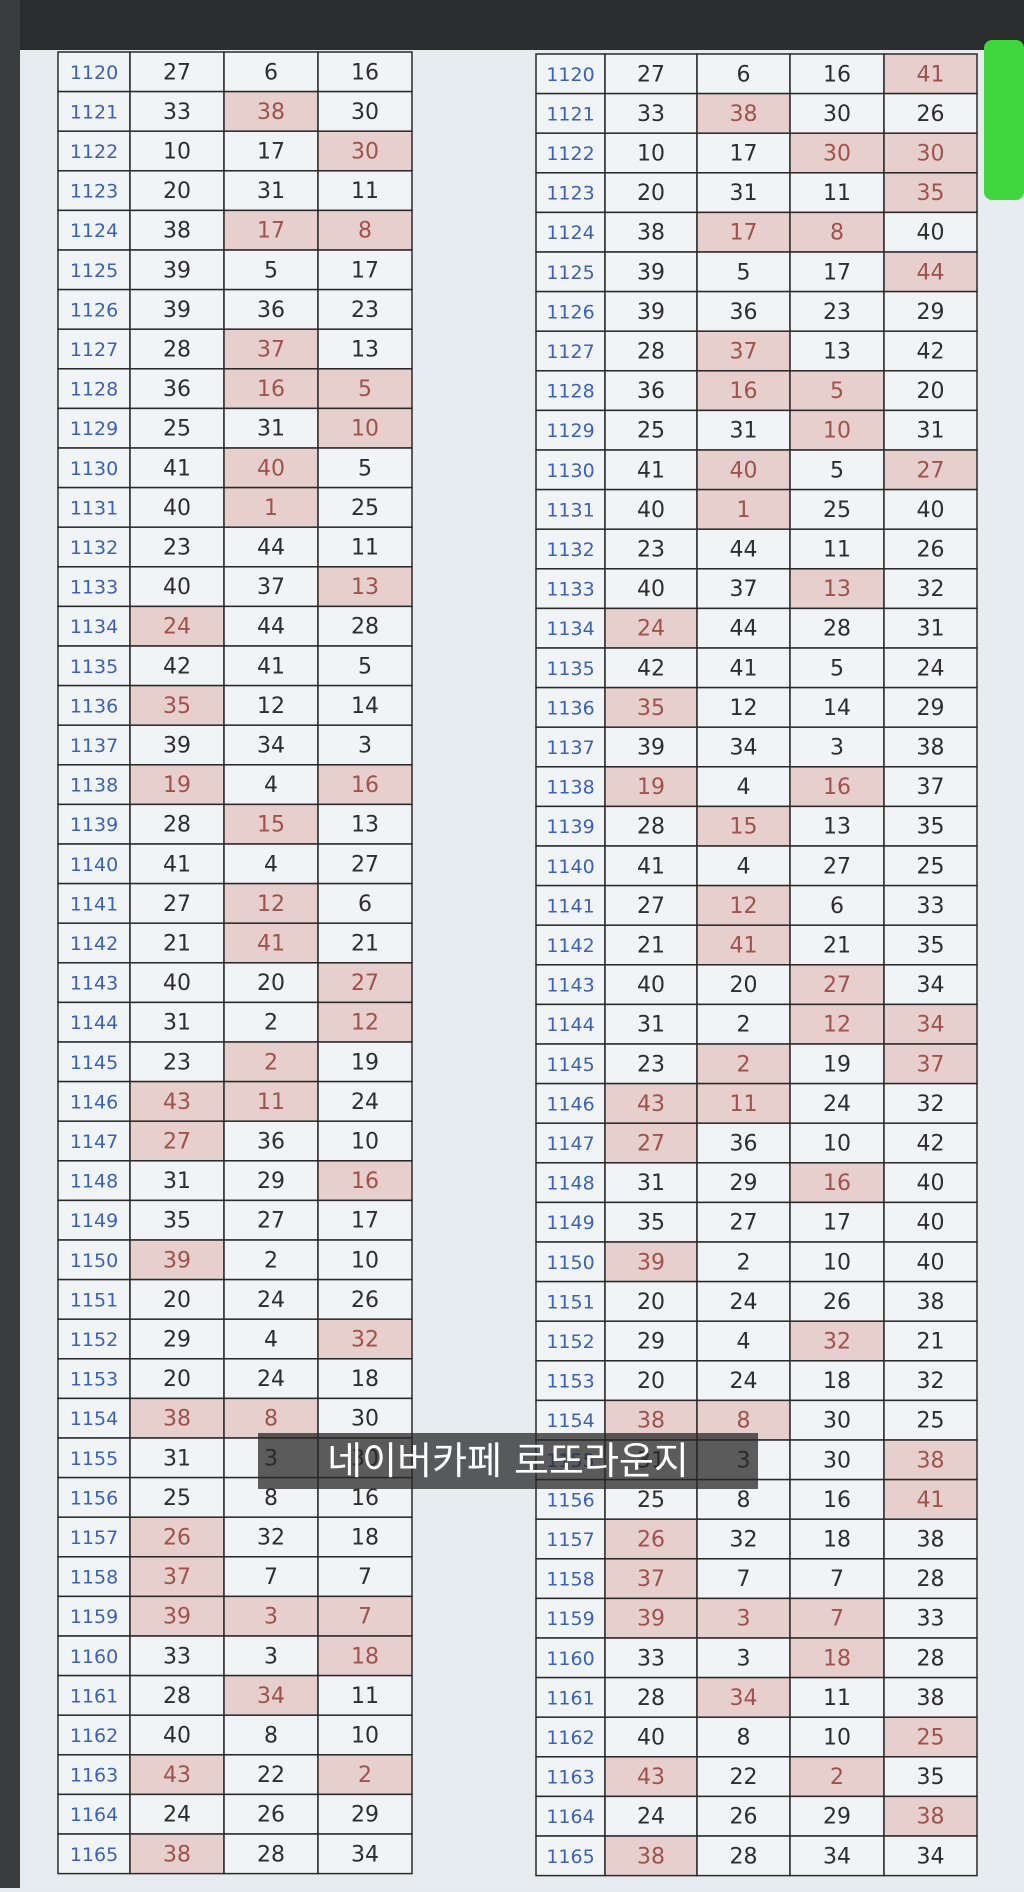 The height and width of the screenshot is (1892, 1024). Describe the element at coordinates (271, 1815) in the screenshot. I see `cell-number: 26` at that location.